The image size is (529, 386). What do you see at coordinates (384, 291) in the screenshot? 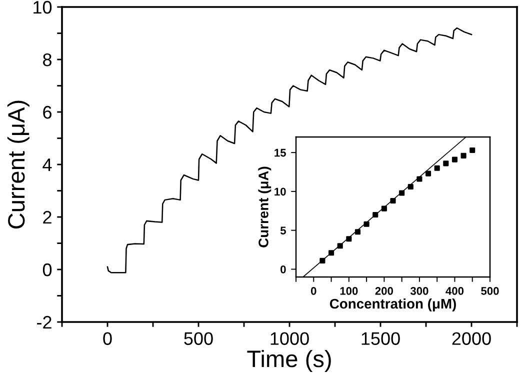
I see `x-tick-label: 200` at bounding box center [384, 291].